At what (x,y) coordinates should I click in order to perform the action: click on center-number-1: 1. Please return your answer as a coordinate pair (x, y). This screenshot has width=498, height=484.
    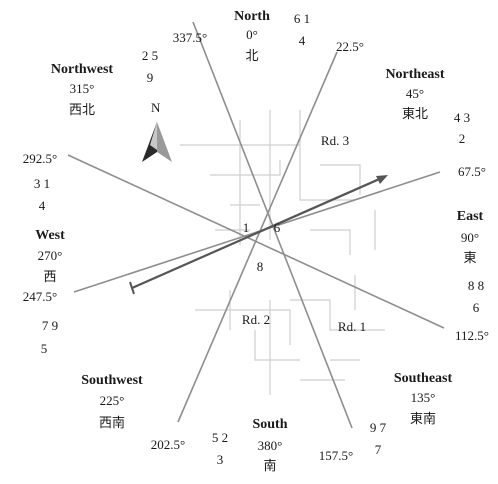
    Looking at the image, I should click on (246, 227).